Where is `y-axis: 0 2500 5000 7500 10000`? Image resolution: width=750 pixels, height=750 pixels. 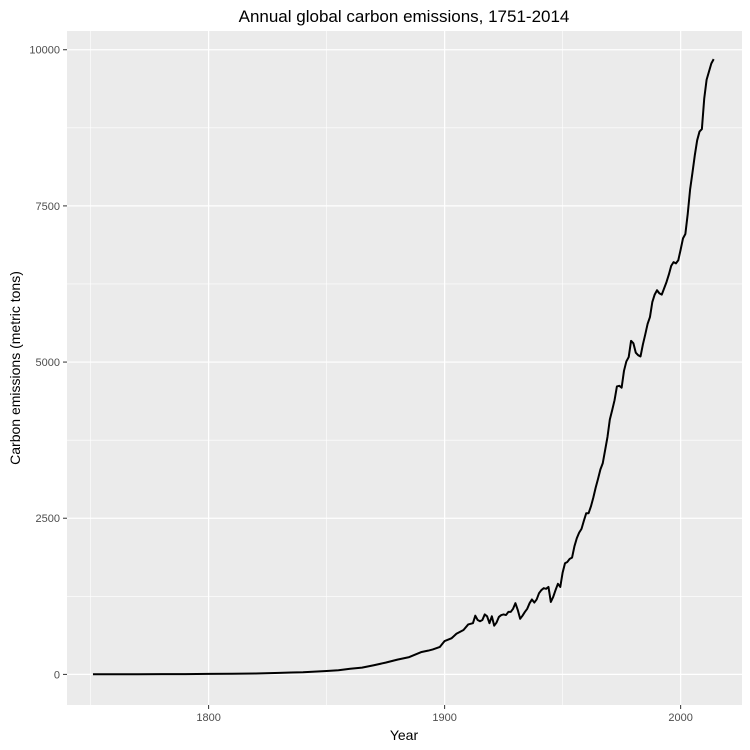 y-axis: 0 2500 5000 7500 10000 is located at coordinates (48, 363).